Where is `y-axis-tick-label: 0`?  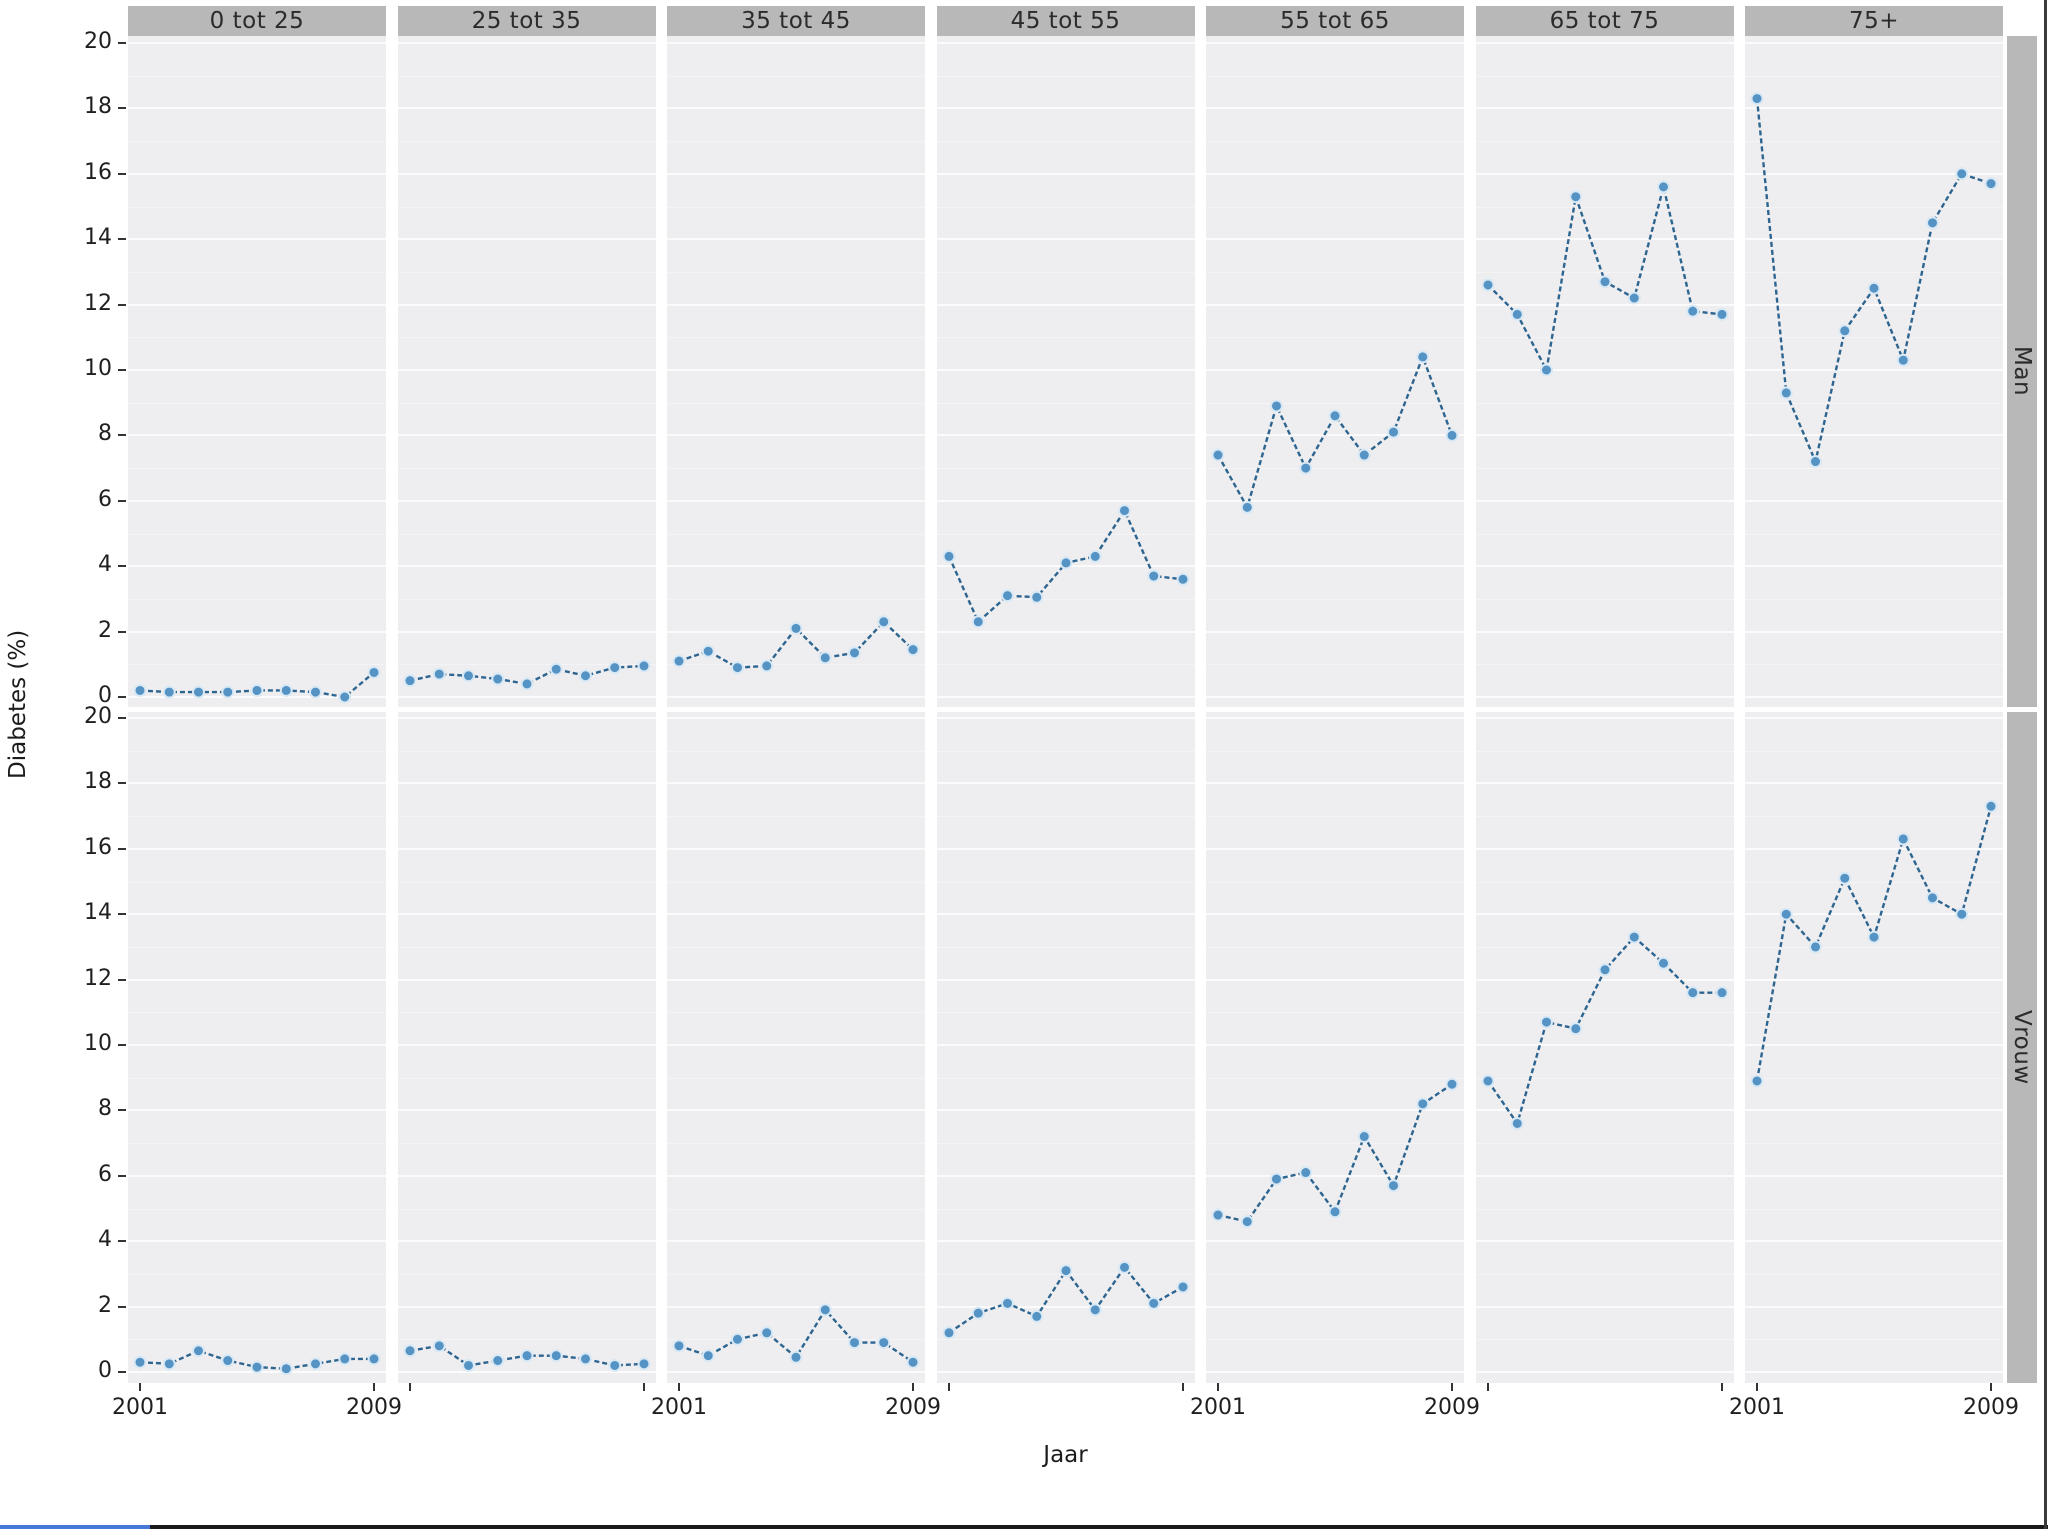
y-axis-tick-label: 0 is located at coordinates (105, 695).